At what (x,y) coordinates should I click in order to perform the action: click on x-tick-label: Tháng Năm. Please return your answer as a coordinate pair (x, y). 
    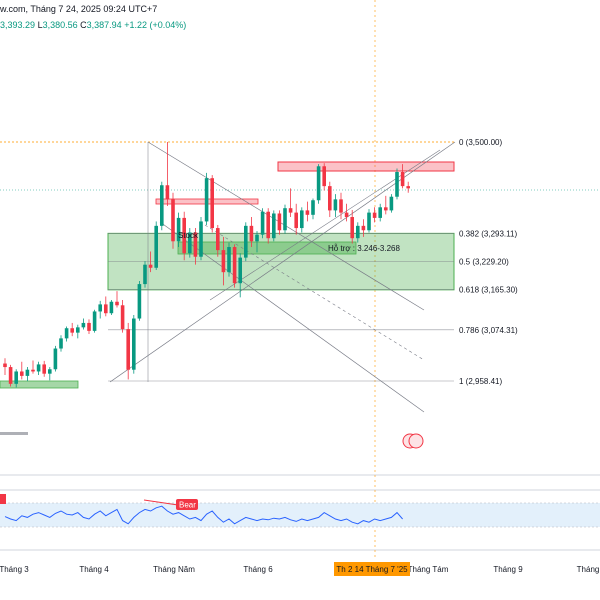
    Looking at the image, I should click on (174, 569).